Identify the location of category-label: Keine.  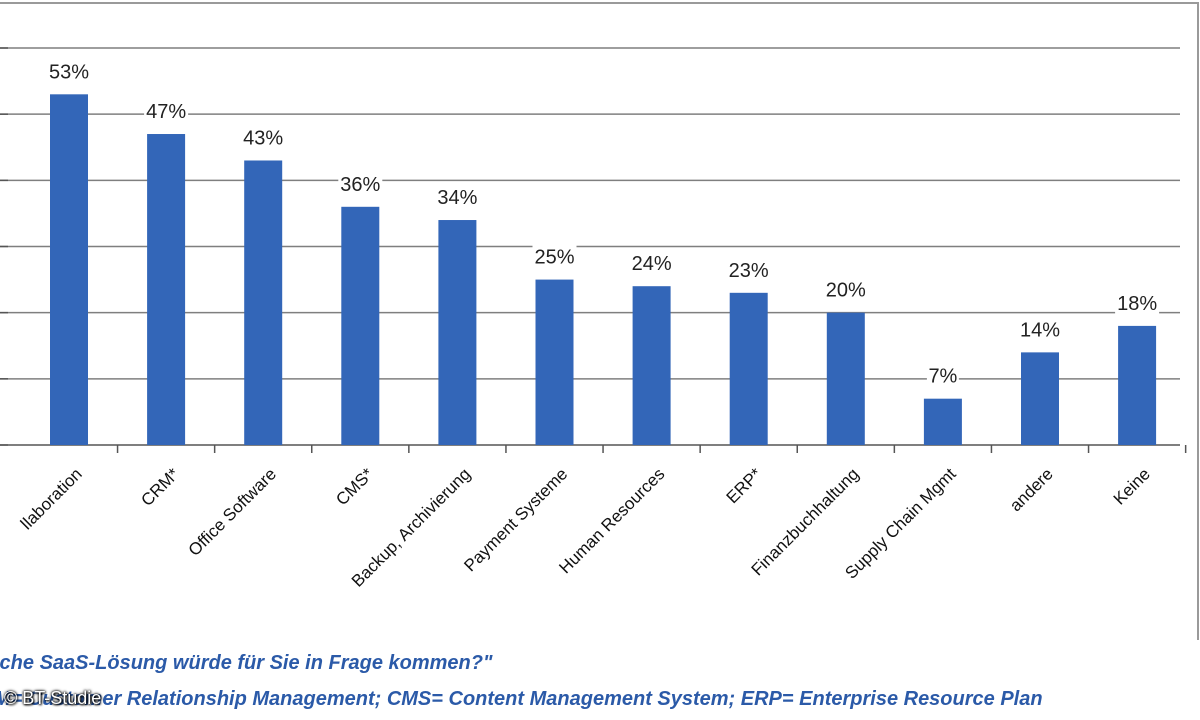
(1132, 486).